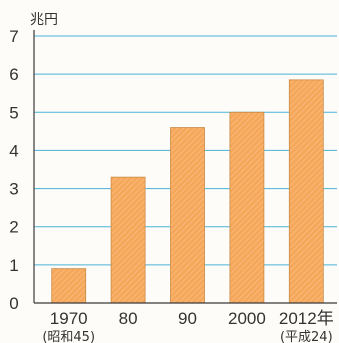 The width and height of the screenshot is (339, 343). What do you see at coordinates (44, 20) in the screenshot?
I see `y-axis-unit-label: 兆円` at bounding box center [44, 20].